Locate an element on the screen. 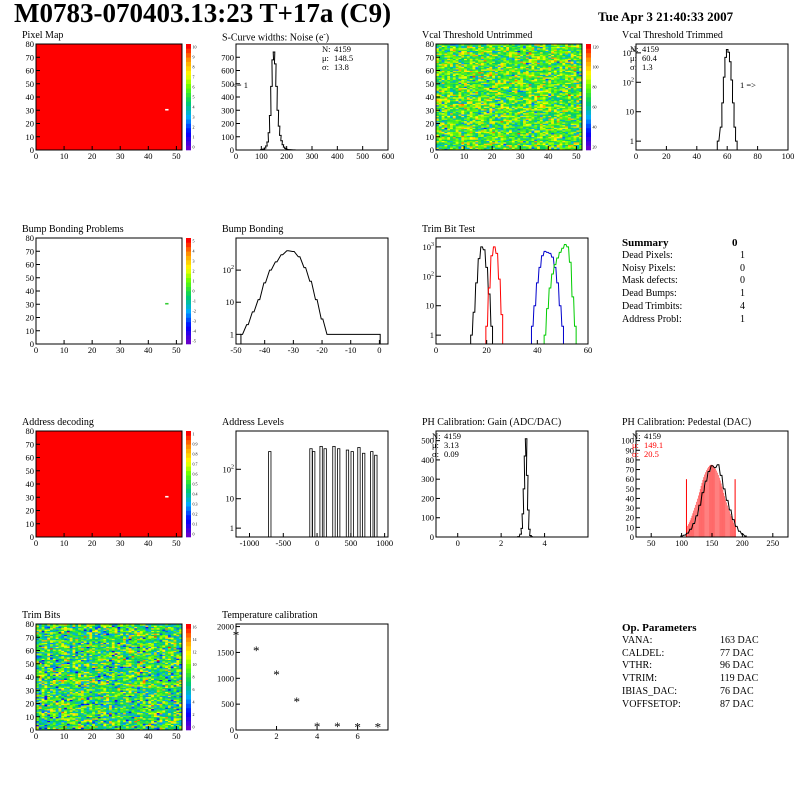 Image resolution: width=796 pixels, height=795 pixels. y-tick-label: 200 is located at coordinates (227, 124).